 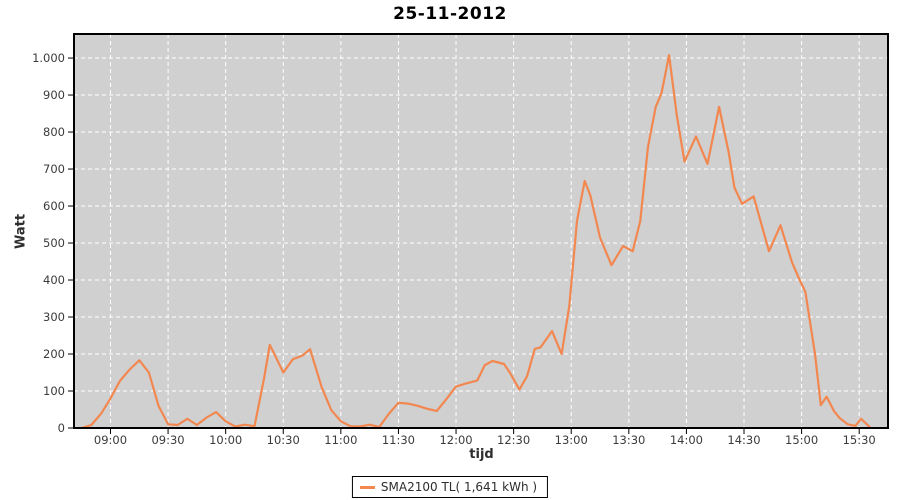 What do you see at coordinates (54, 317) in the screenshot?
I see `y-tick-label: 300` at bounding box center [54, 317].